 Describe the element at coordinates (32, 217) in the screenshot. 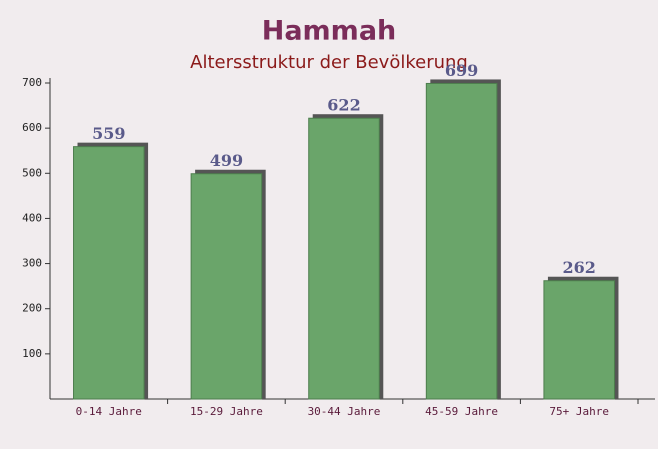

I see `y-tick-label: 400` at that location.